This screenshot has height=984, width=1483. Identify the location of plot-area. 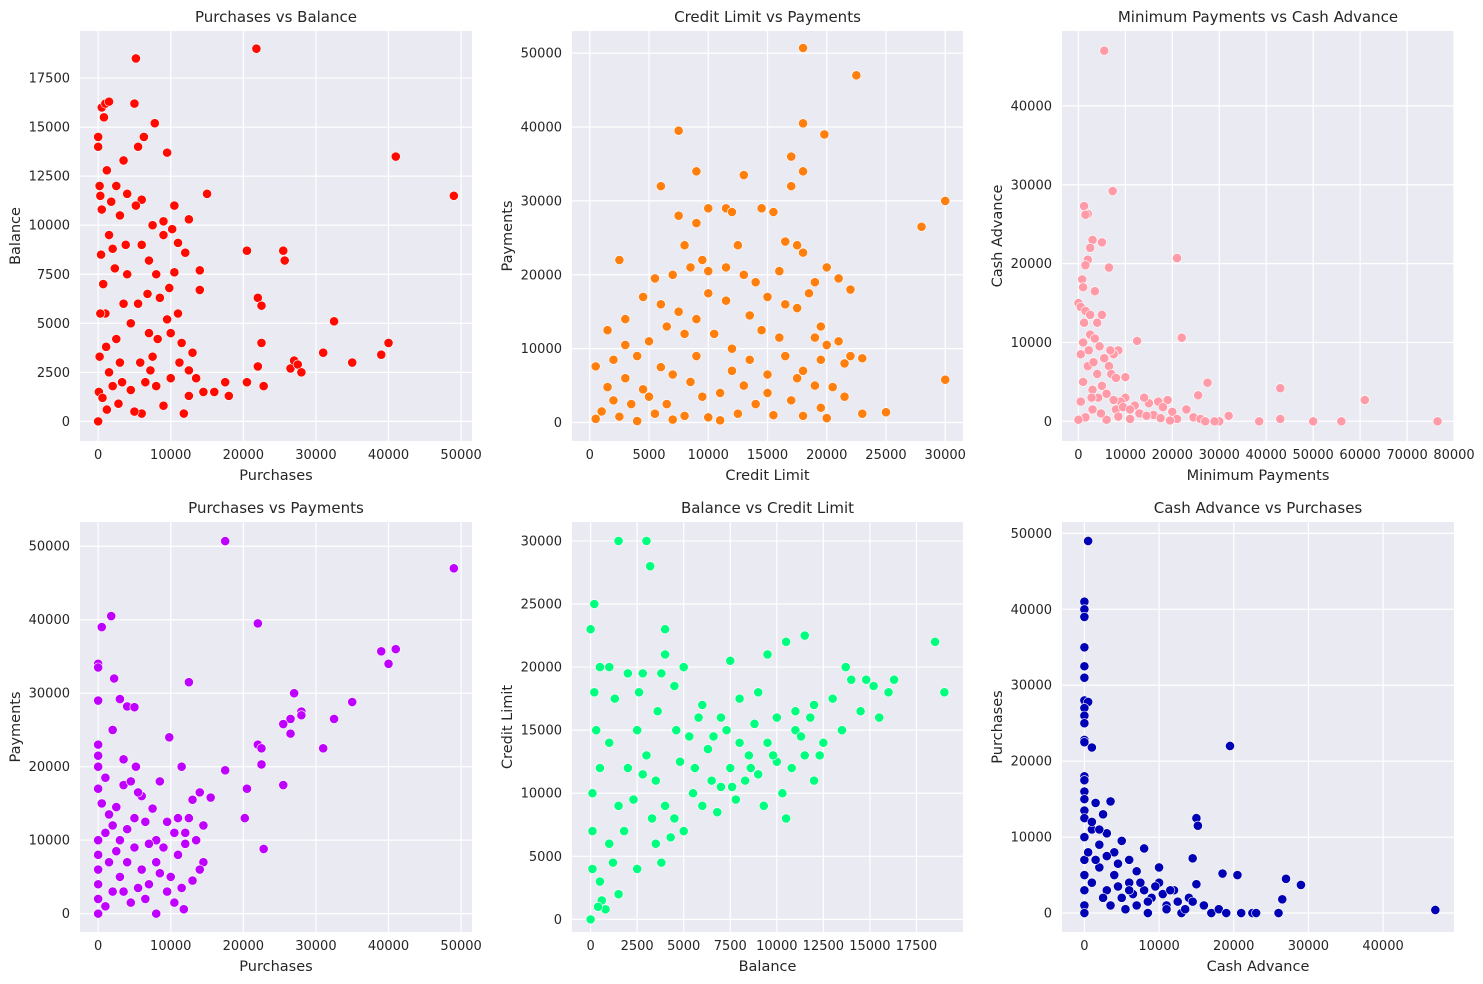
(276, 236).